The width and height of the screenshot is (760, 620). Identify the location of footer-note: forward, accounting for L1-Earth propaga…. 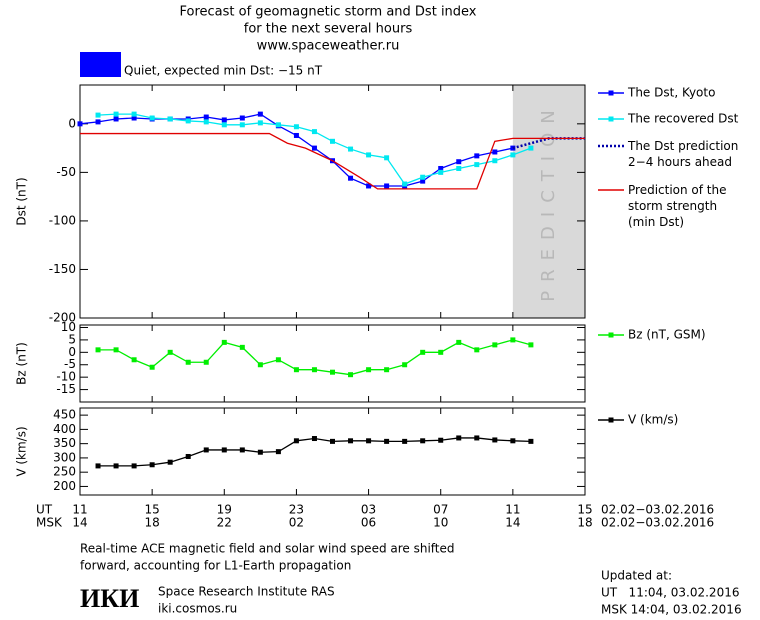
(215, 566).